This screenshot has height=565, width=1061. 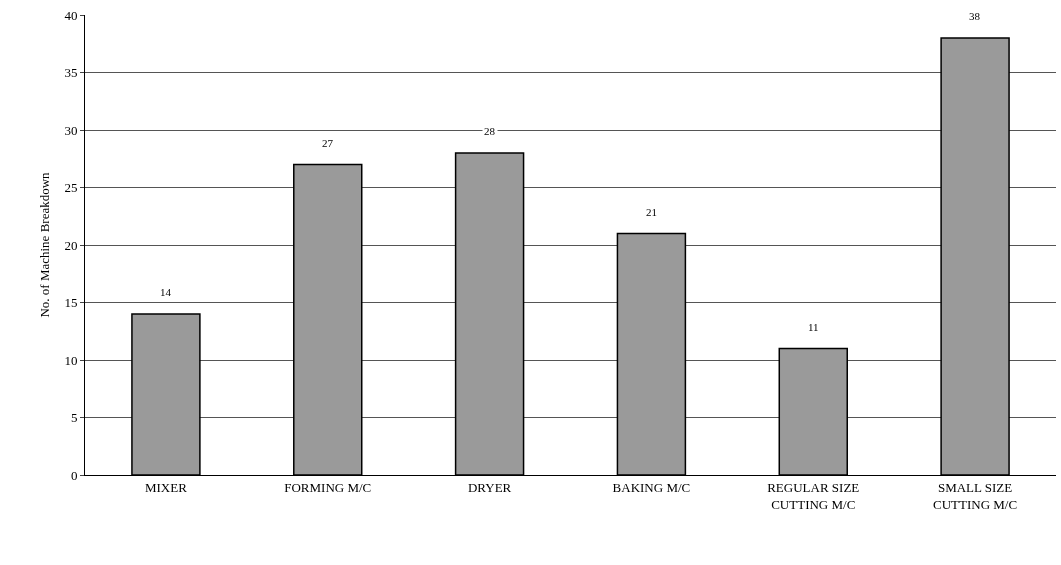 What do you see at coordinates (71, 360) in the screenshot?
I see `y-tick-label: 10` at bounding box center [71, 360].